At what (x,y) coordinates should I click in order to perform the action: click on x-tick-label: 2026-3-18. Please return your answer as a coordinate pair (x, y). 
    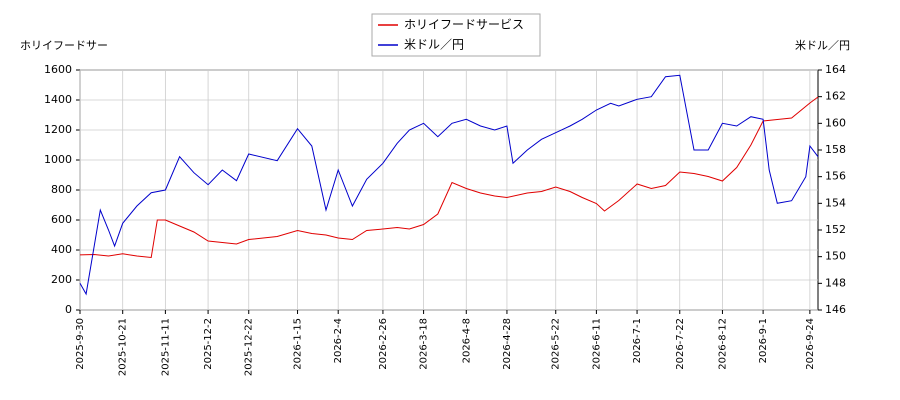
    Looking at the image, I should click on (424, 344).